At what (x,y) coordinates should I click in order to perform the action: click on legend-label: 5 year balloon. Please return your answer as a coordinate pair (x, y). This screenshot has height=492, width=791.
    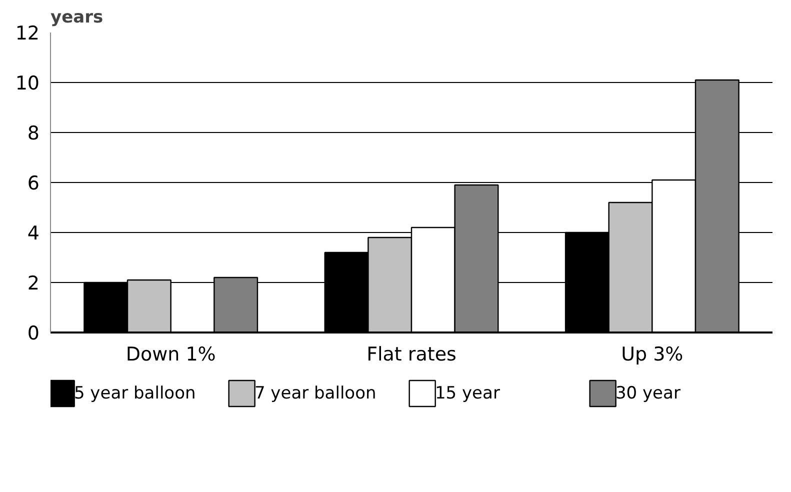
    Looking at the image, I should click on (135, 394).